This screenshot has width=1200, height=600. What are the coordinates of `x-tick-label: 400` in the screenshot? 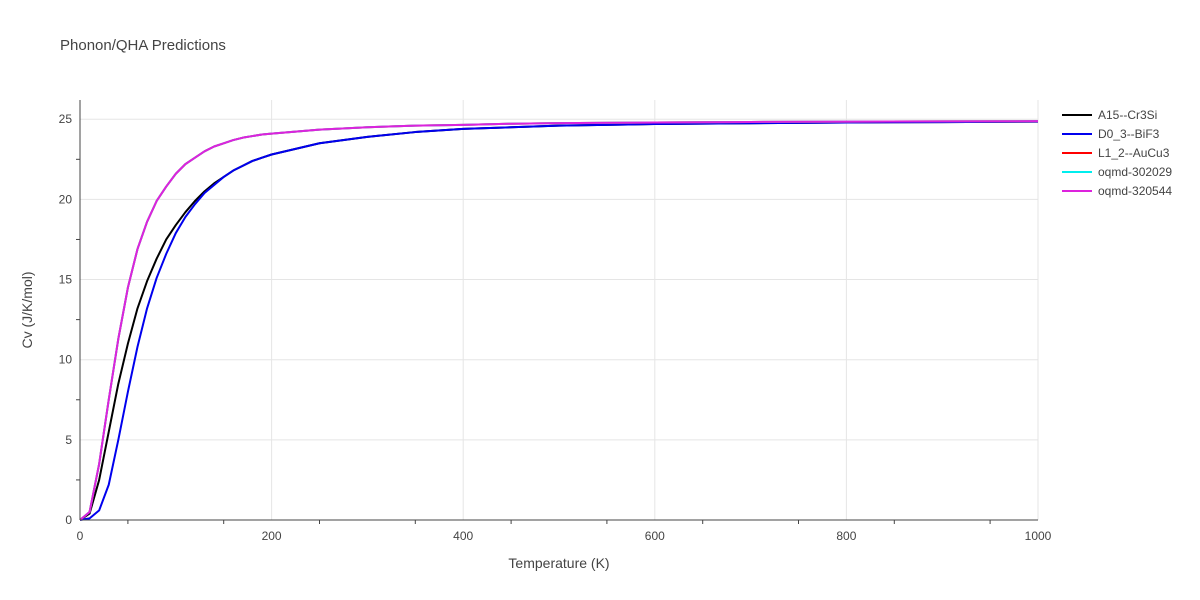 It's located at (463, 536).